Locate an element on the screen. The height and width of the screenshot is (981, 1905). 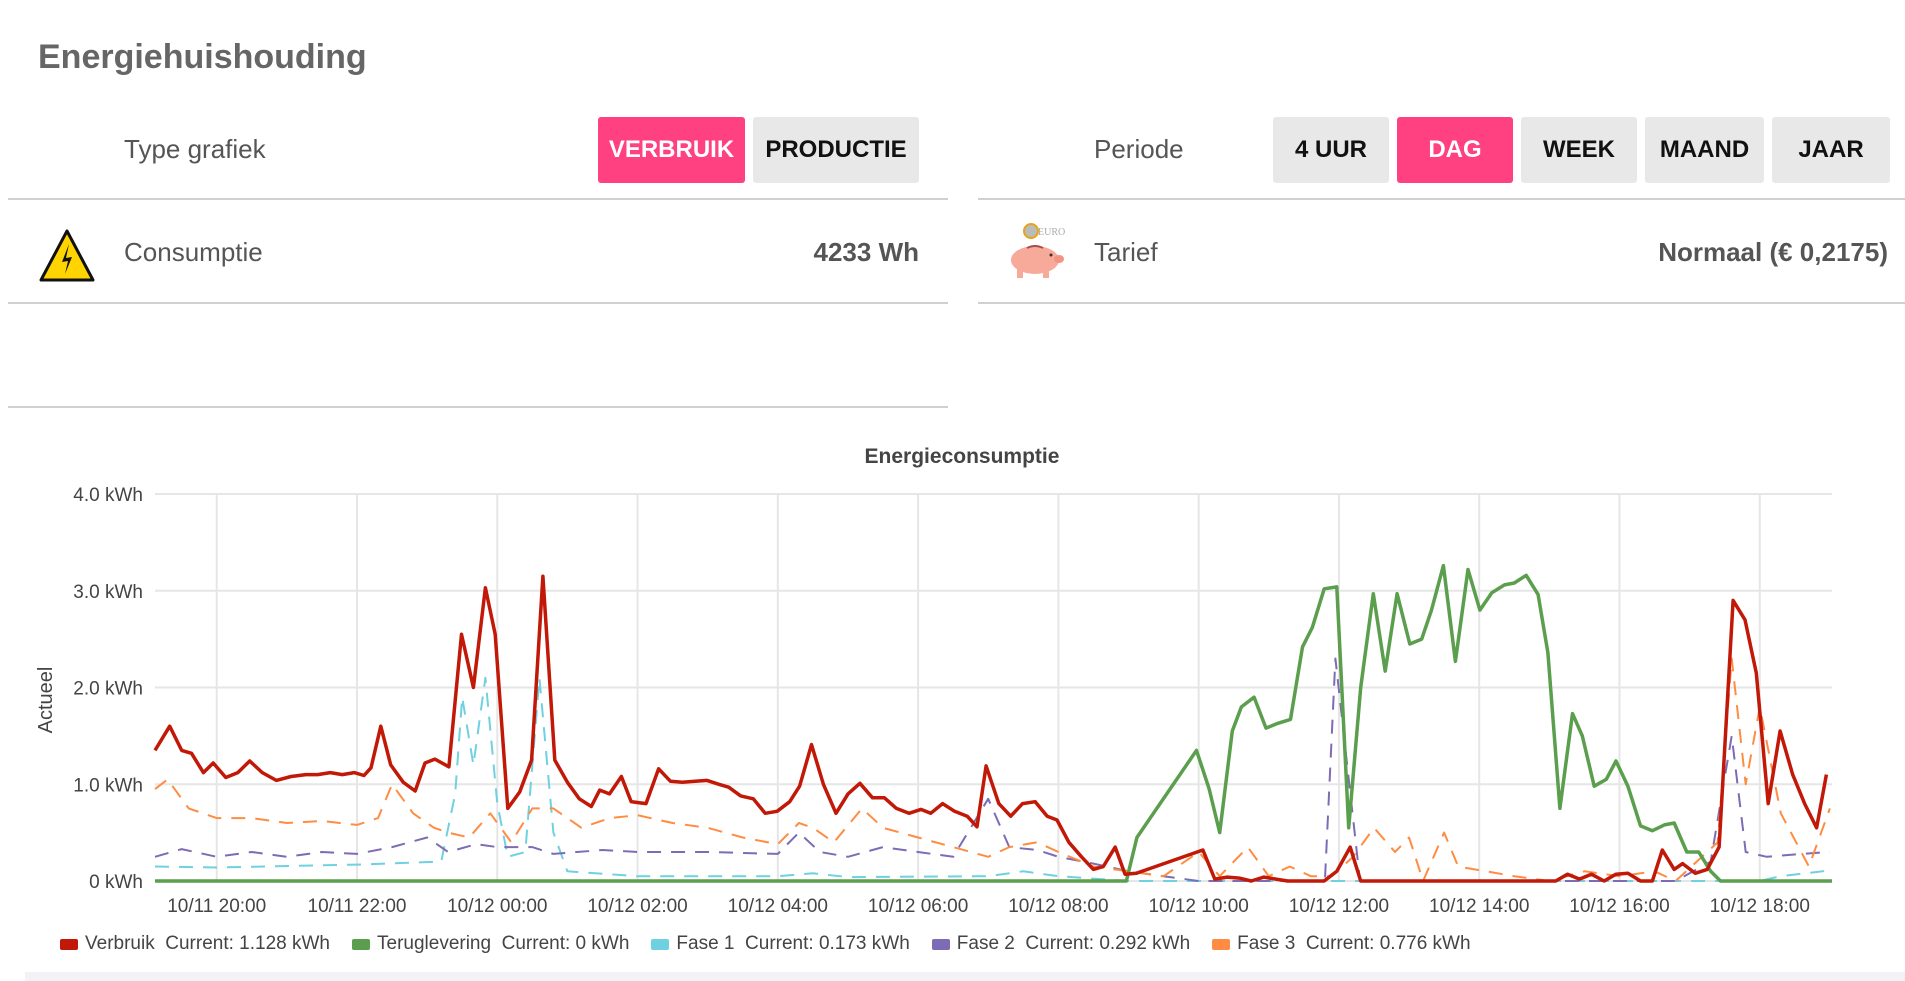
productie-button: PRODUCTIE is located at coordinates (836, 150).